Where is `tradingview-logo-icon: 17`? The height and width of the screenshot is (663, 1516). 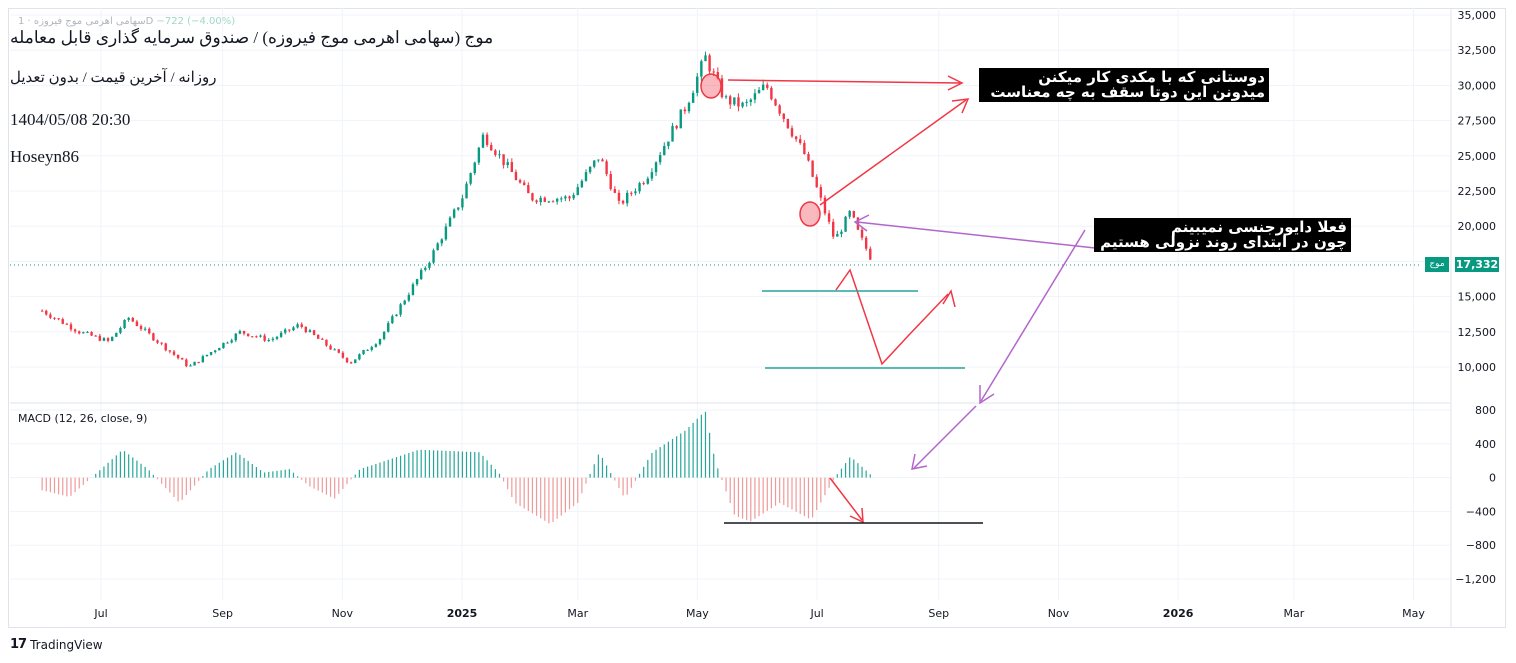
tradingview-logo-icon: 17 is located at coordinates (18, 644).